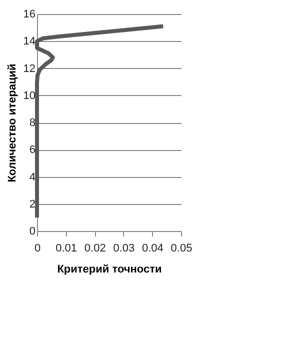 The image size is (295, 361). I want to click on x-axis-title: Критерий точности, so click(109, 270).